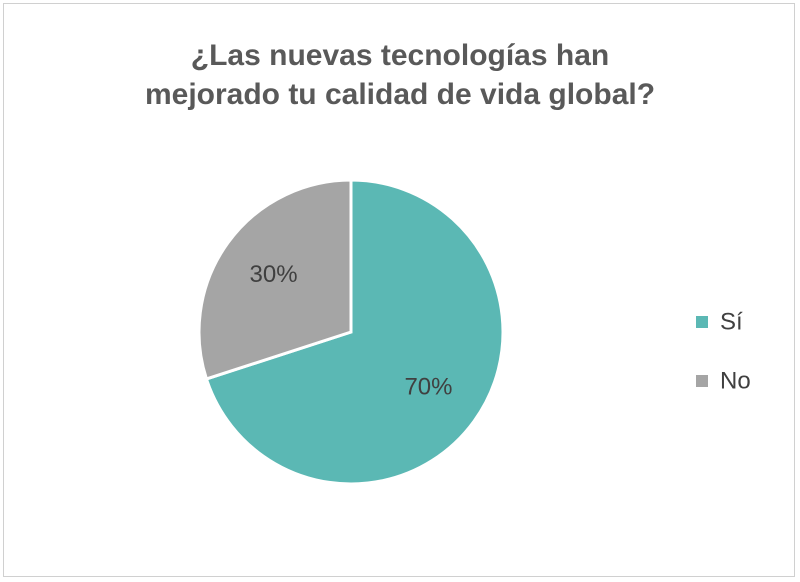 The height and width of the screenshot is (582, 800). Describe the element at coordinates (428, 387) in the screenshot. I see `data-label: 70%` at that location.